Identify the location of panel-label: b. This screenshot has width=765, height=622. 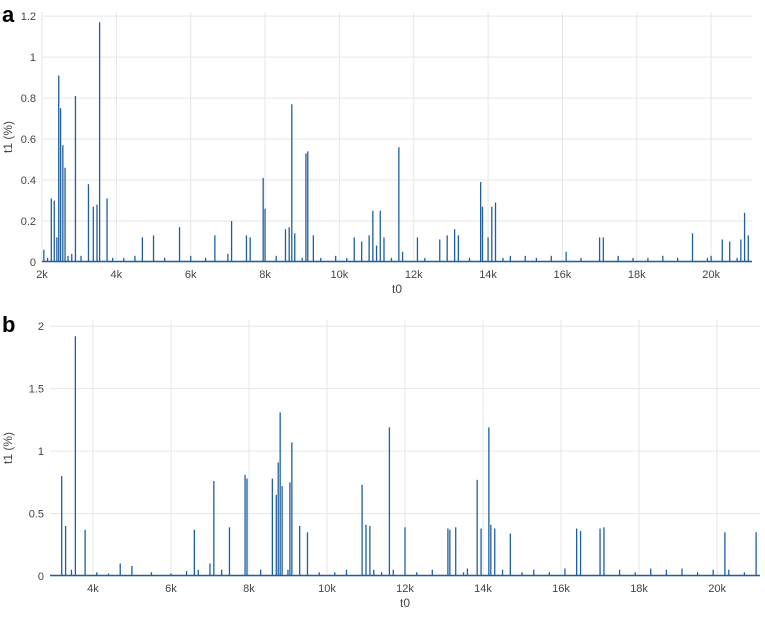
(9, 324).